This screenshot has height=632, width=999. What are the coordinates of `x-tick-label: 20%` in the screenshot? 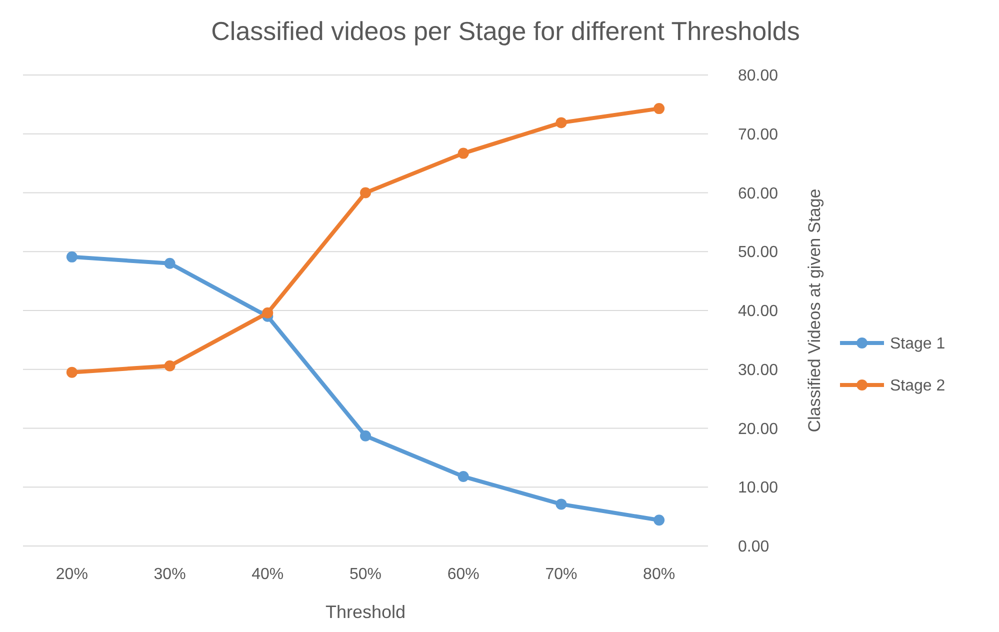 It's located at (72, 574).